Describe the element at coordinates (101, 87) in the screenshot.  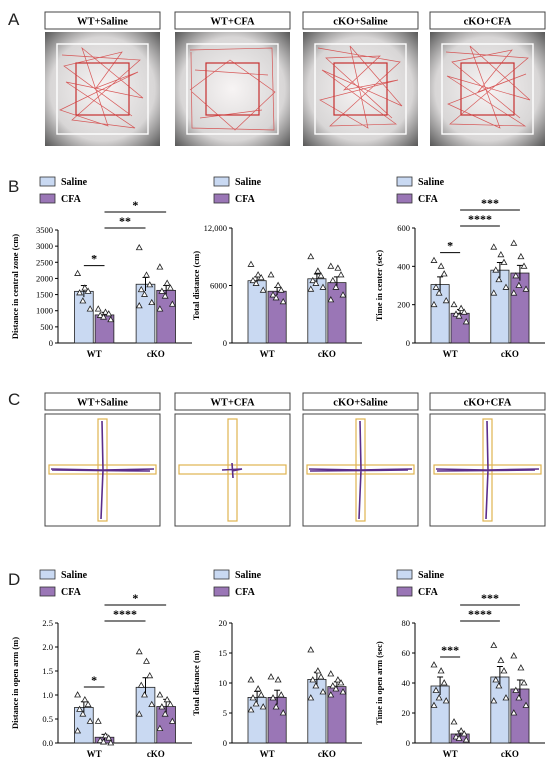
I see `movement-track` at that location.